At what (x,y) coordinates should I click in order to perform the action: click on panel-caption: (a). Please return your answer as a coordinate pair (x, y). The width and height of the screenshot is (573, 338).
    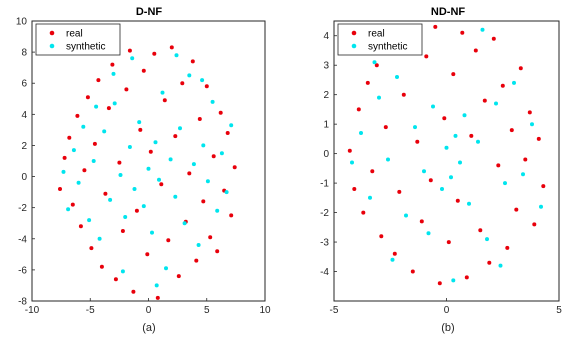
    Looking at the image, I should click on (148, 328).